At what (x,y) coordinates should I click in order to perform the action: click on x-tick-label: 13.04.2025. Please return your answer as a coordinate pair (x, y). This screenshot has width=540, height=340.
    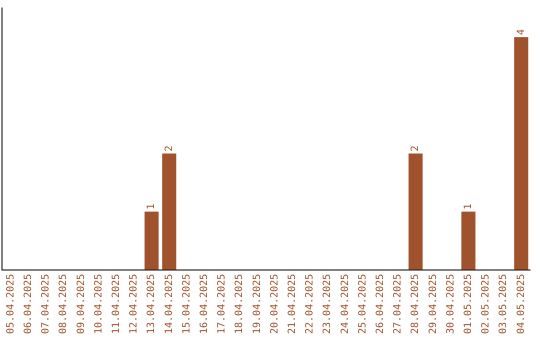
    Looking at the image, I should click on (152, 304).